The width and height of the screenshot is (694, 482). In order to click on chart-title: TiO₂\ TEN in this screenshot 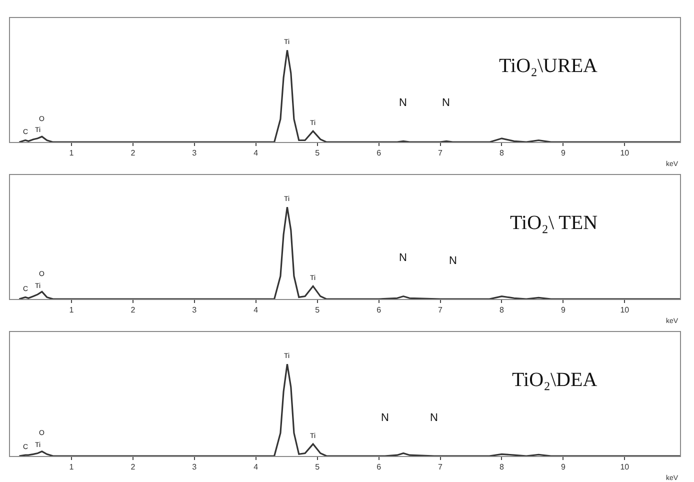, I will do `click(554, 223)`.